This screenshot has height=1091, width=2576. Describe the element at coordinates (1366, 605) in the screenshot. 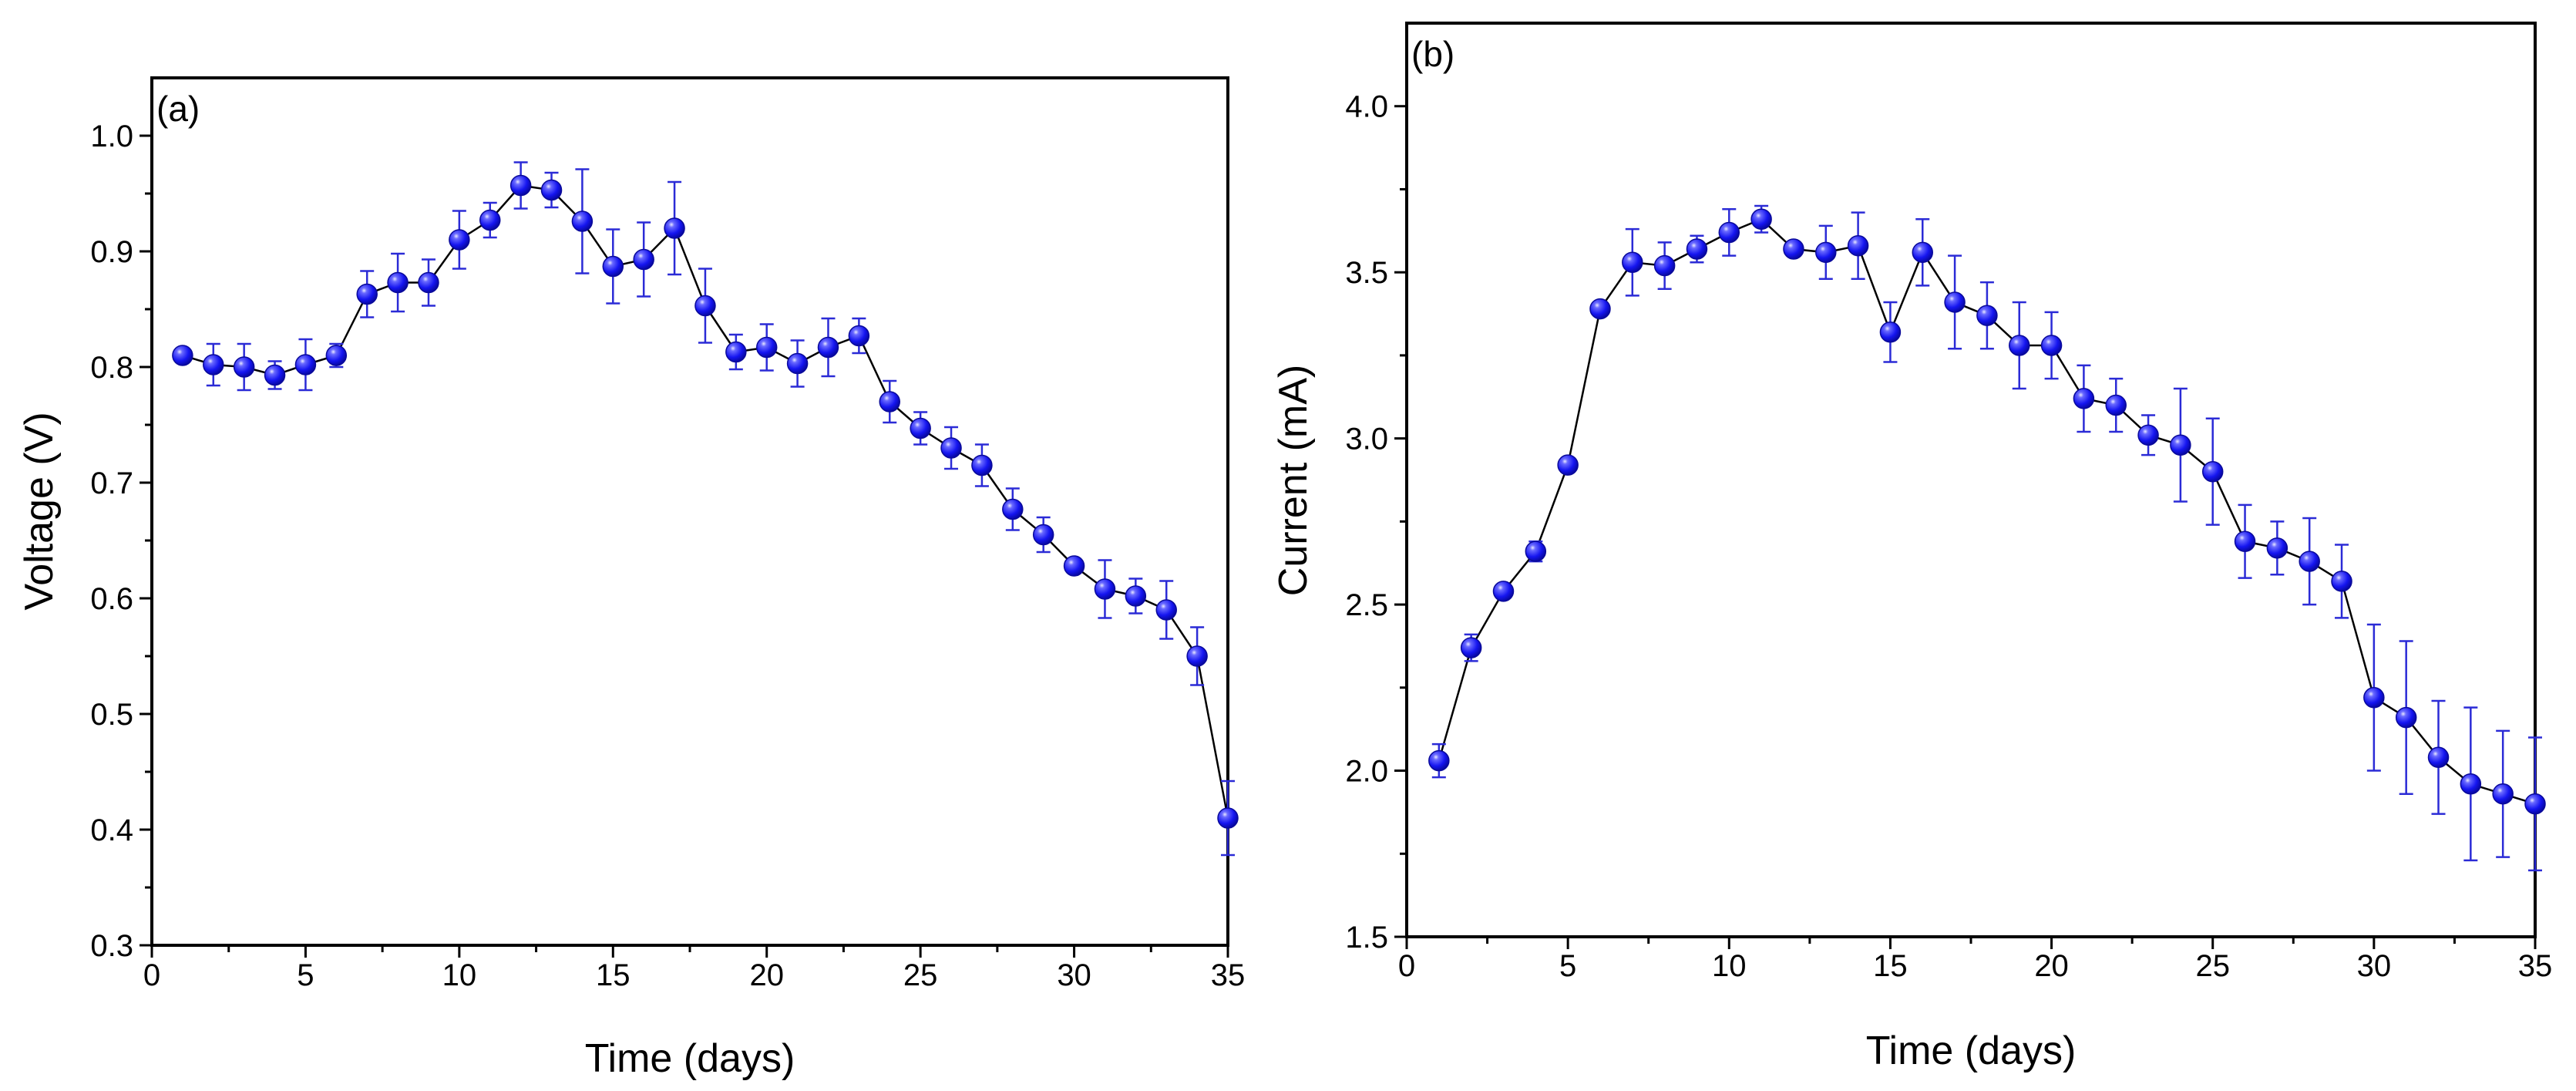

I see `y-tick-label: 2.5` at that location.